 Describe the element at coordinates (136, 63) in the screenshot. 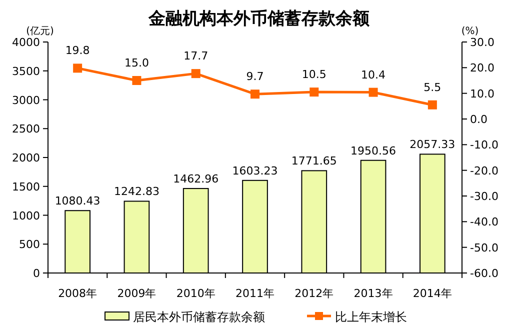

I see `data-label: 15.0` at that location.